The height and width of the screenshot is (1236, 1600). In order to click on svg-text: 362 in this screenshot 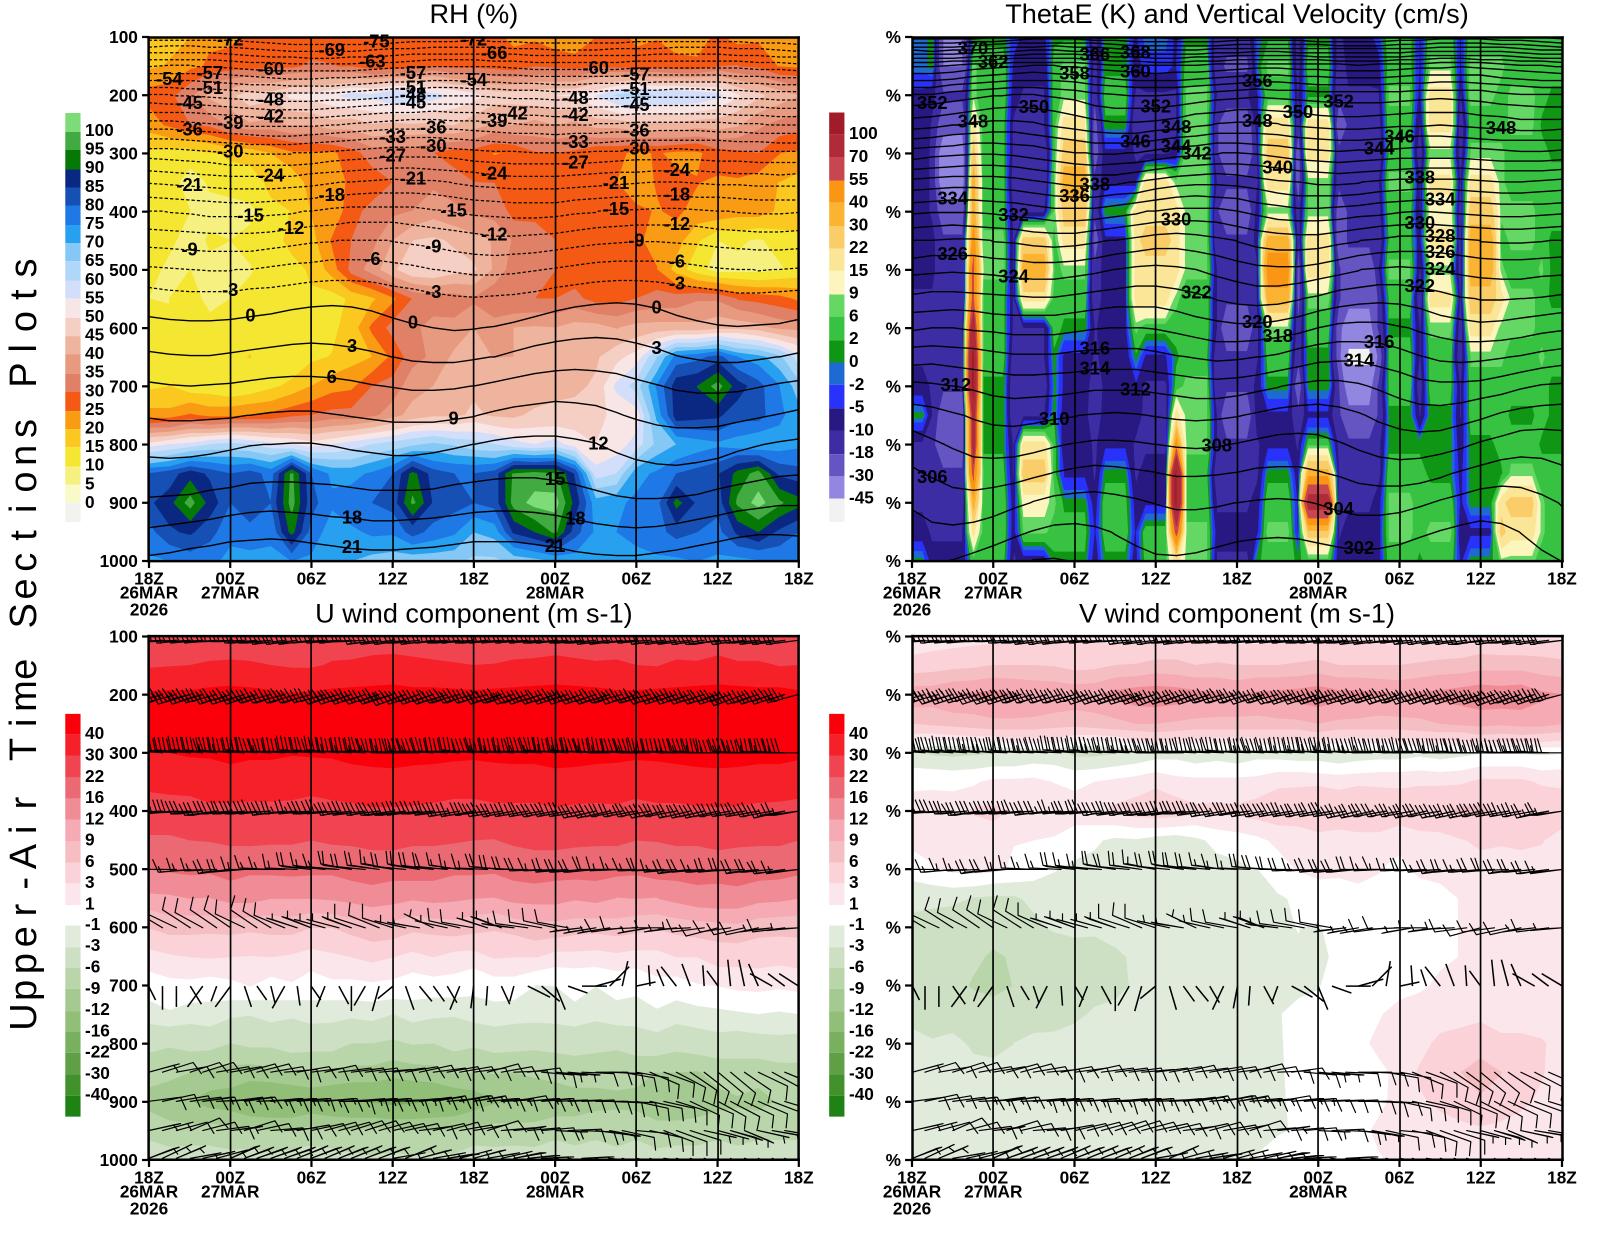, I will do `click(993, 61)`.